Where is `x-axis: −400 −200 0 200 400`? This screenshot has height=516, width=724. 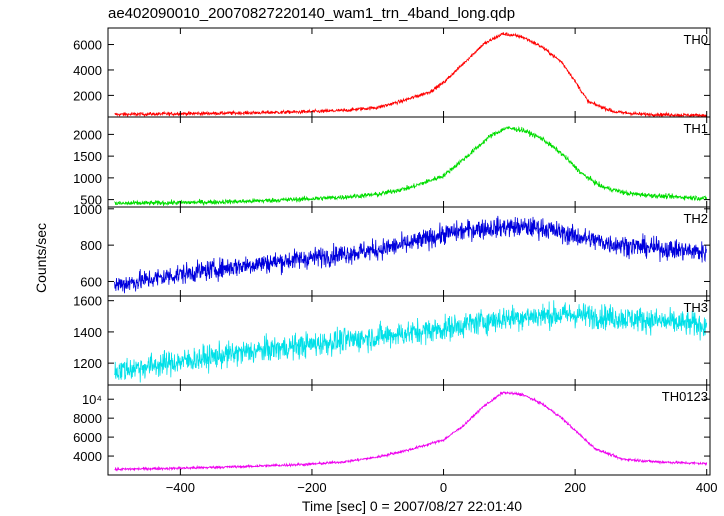 x-axis: −400 −200 0 200 400 is located at coordinates (442, 487).